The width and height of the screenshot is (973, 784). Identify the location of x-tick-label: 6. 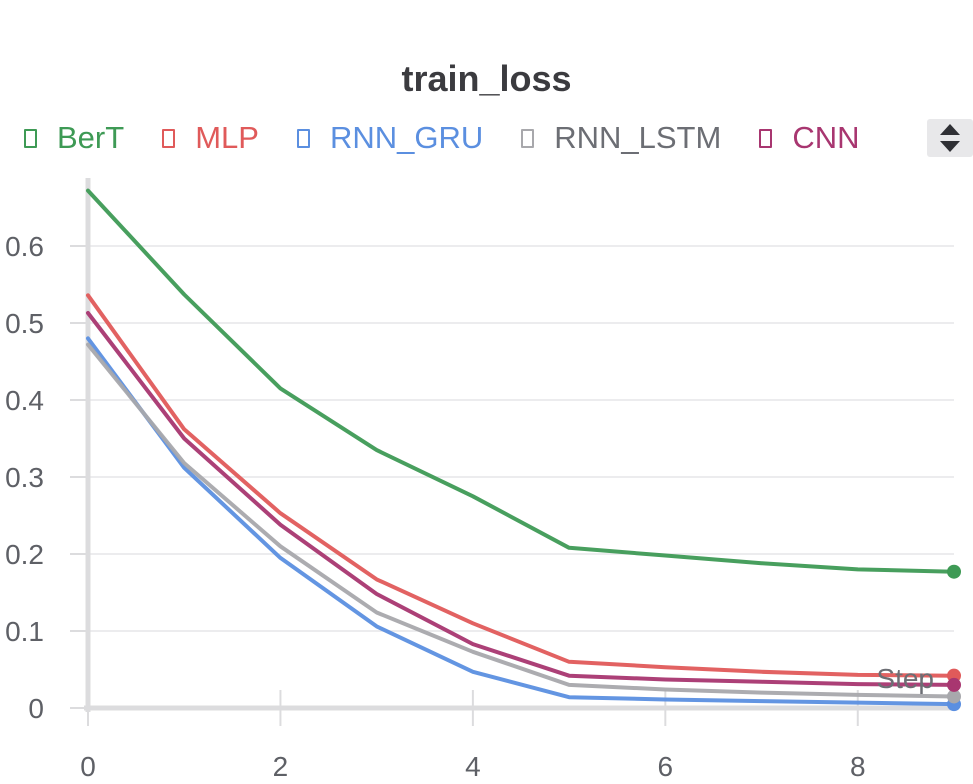
(666, 766).